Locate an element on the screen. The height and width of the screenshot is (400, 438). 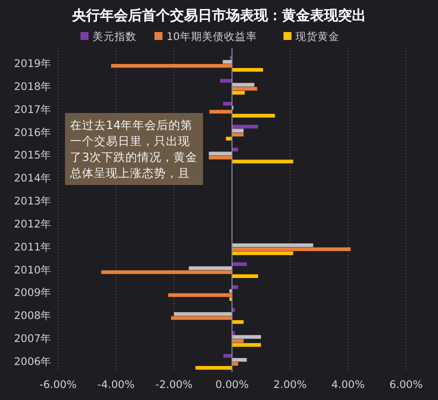
chart-title: 央行年会后首个交易日市场表现：黄金表现突出 is located at coordinates (218, 15).